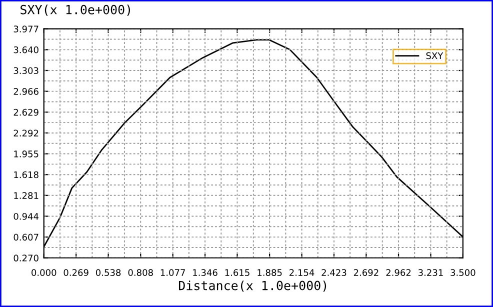 This screenshot has height=307, width=493. I want to click on x-tick-label: 1.885, so click(270, 272).